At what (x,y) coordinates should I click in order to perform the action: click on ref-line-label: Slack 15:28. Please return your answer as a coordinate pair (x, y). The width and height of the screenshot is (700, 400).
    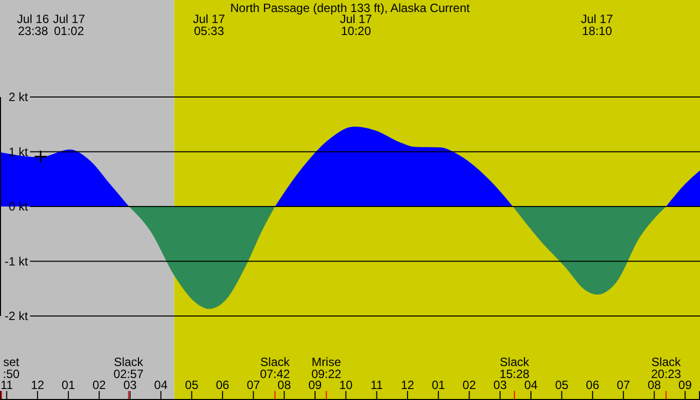
    Looking at the image, I should click on (514, 368).